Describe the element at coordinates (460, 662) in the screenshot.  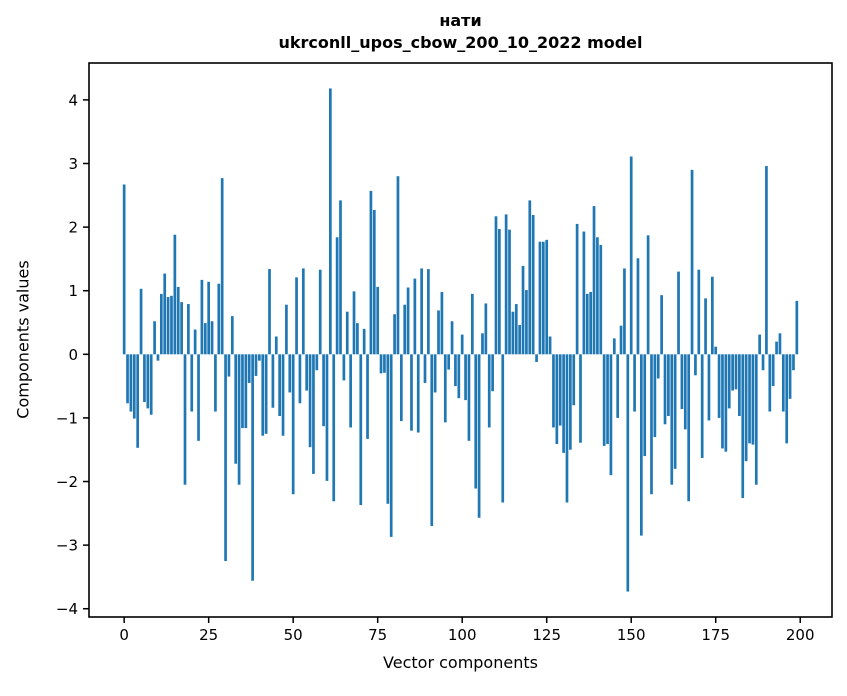
I see `x-axis-label: Vector components` at that location.